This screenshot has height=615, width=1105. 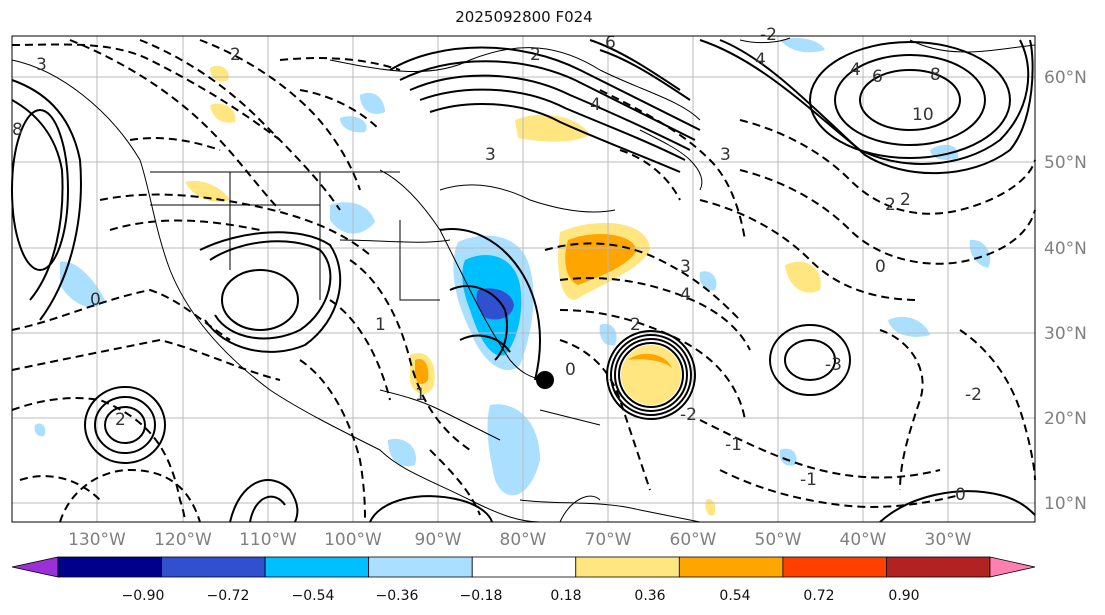 What do you see at coordinates (693, 540) in the screenshot?
I see `lon-label: 60°W` at bounding box center [693, 540].